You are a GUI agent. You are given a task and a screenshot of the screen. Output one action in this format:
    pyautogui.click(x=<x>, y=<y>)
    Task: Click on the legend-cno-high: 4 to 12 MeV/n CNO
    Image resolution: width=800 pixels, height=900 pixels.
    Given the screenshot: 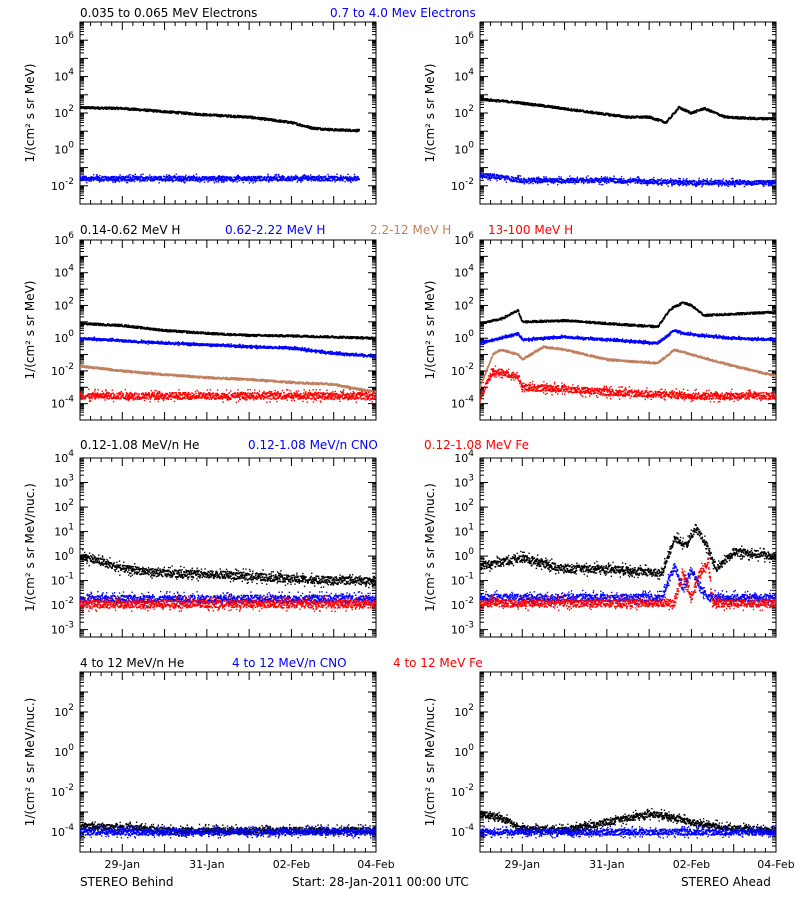 What is the action you would take?
    pyautogui.click(x=289, y=663)
    